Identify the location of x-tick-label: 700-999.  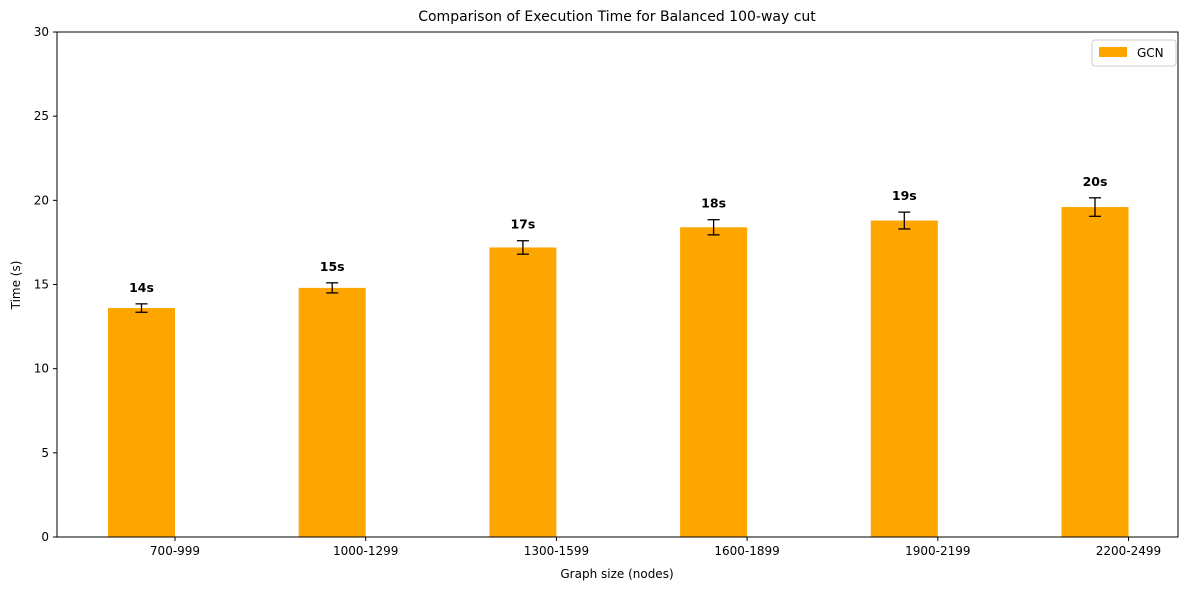
(175, 551).